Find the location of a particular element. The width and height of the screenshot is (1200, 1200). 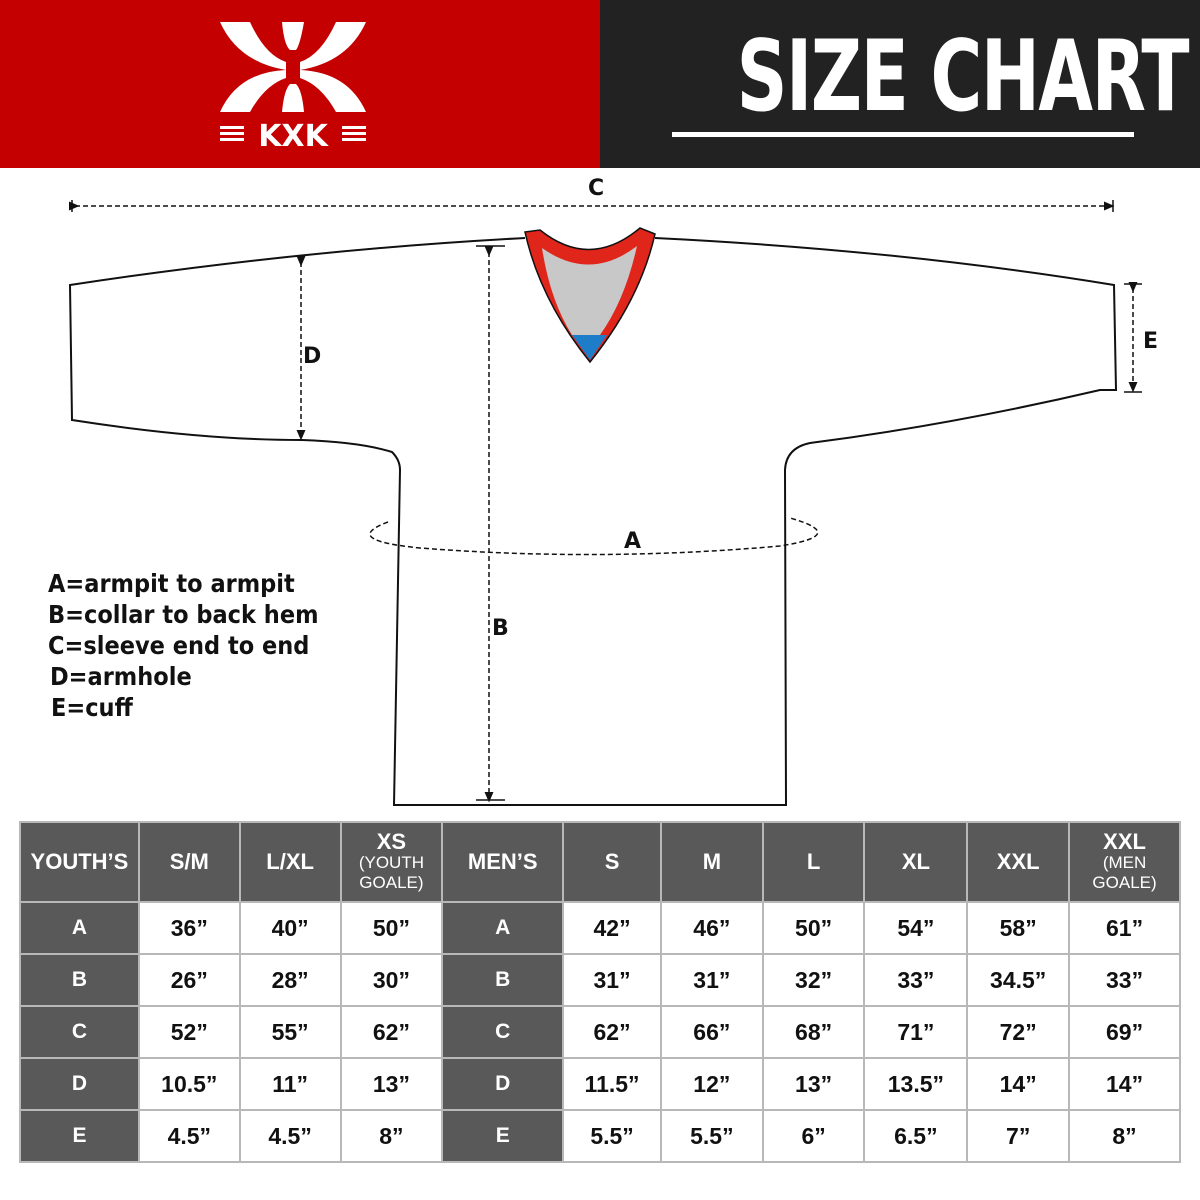

youth-size-header: L/XL is located at coordinates (290, 862).